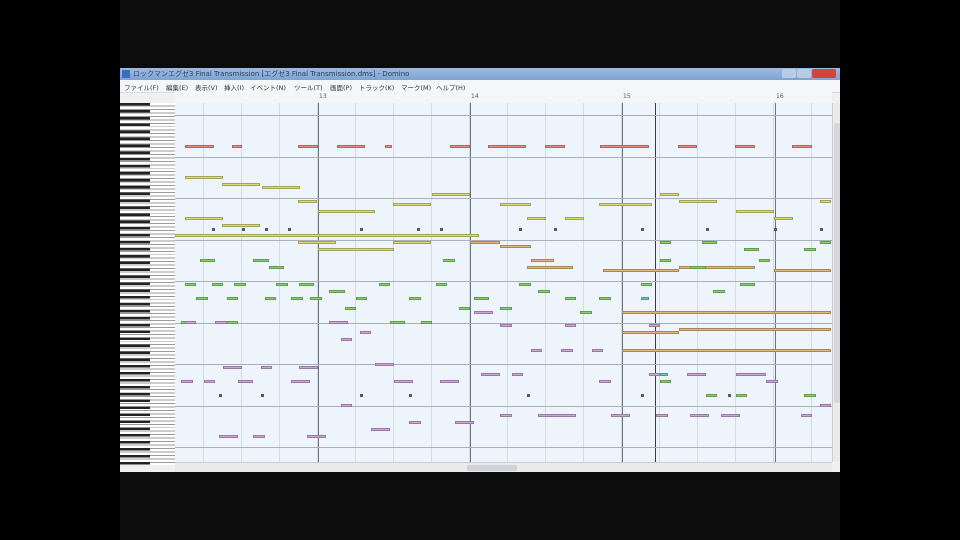  What do you see at coordinates (492, 468) in the screenshot?
I see `horizontal-scroll-thumb` at bounding box center [492, 468].